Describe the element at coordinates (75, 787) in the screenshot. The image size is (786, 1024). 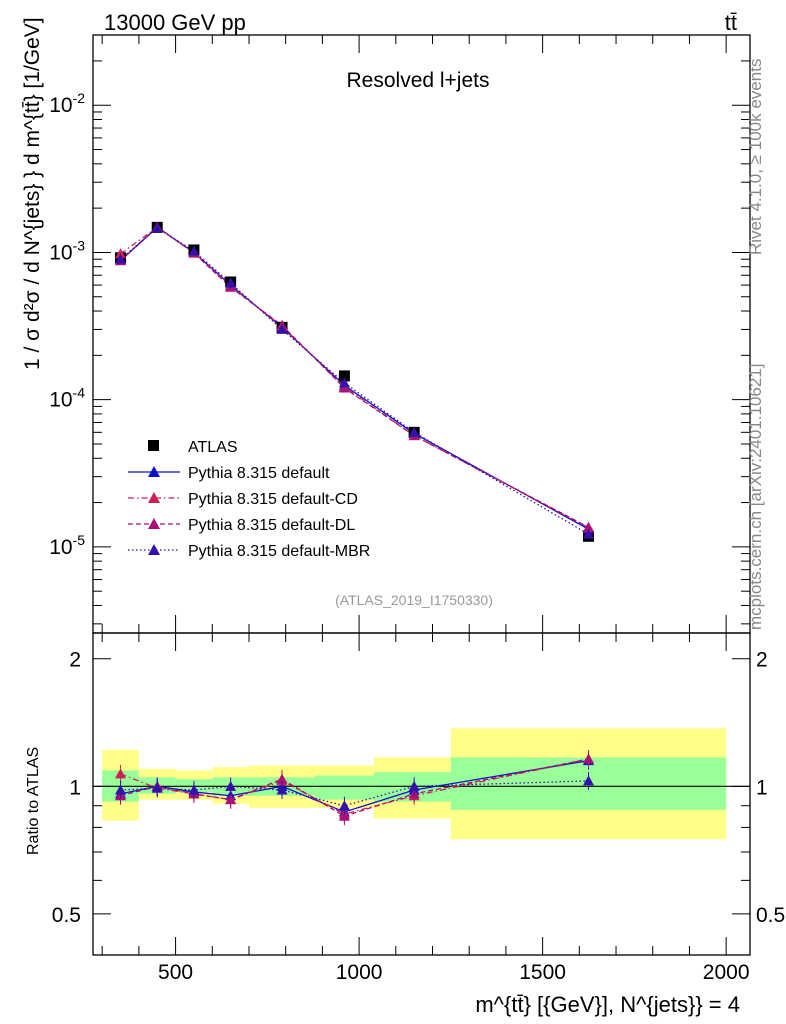
I see `ratio-y-tick-label-left: 1` at that location.